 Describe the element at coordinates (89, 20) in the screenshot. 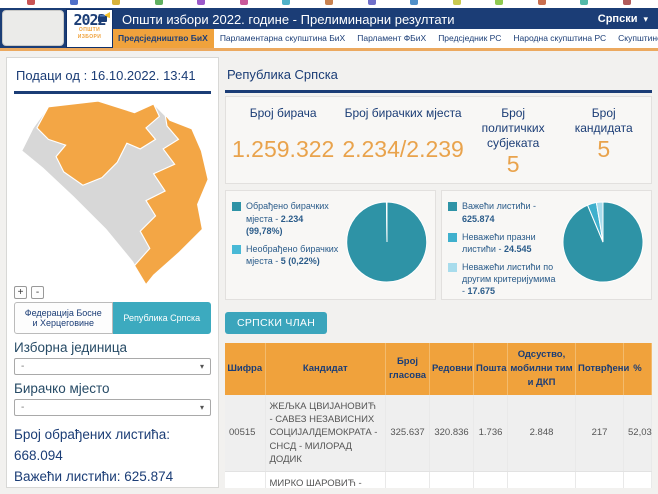

I see `logo-year: 2022` at that location.